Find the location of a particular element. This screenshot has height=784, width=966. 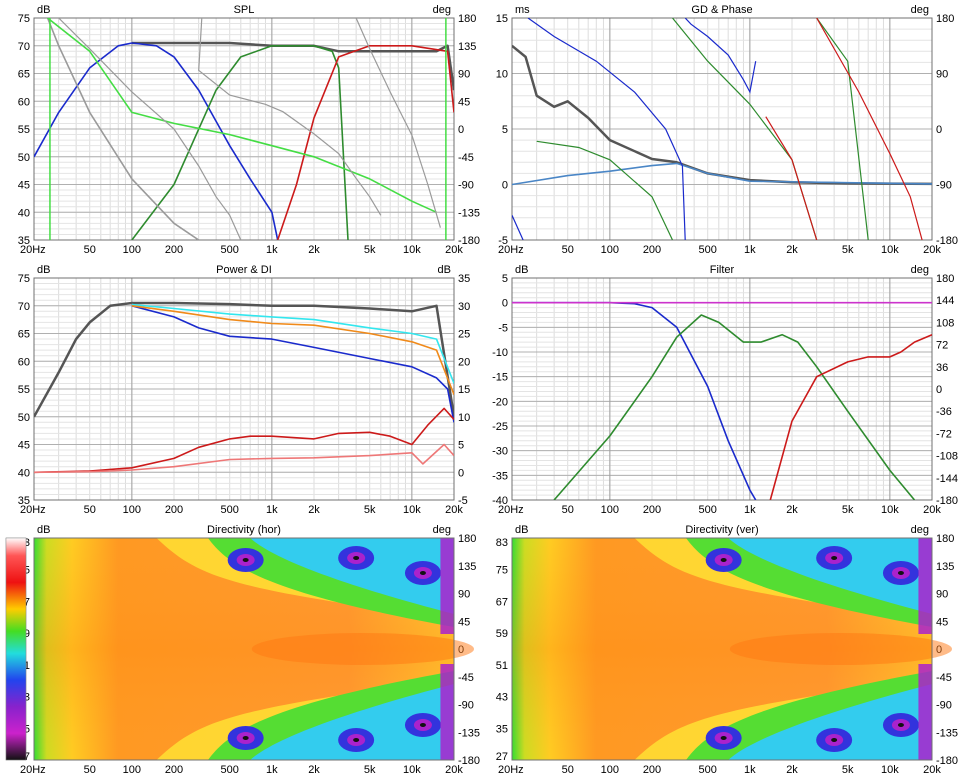

scale-tick-label: 27 is located at coordinates (502, 757).